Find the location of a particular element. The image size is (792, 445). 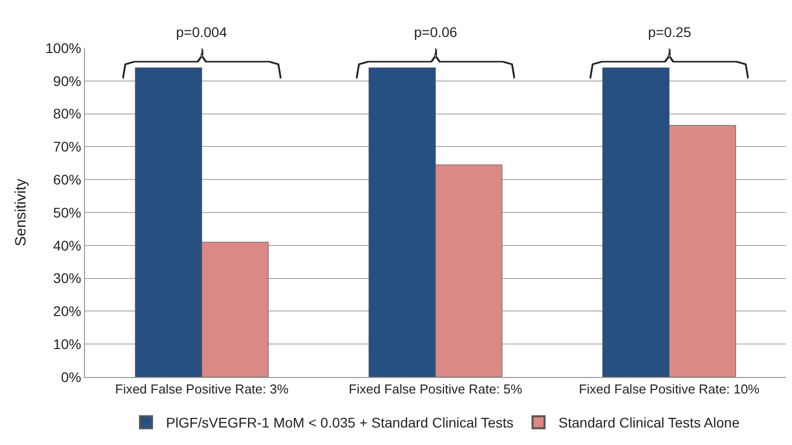

y-tick-label: 30% is located at coordinates (67, 278).